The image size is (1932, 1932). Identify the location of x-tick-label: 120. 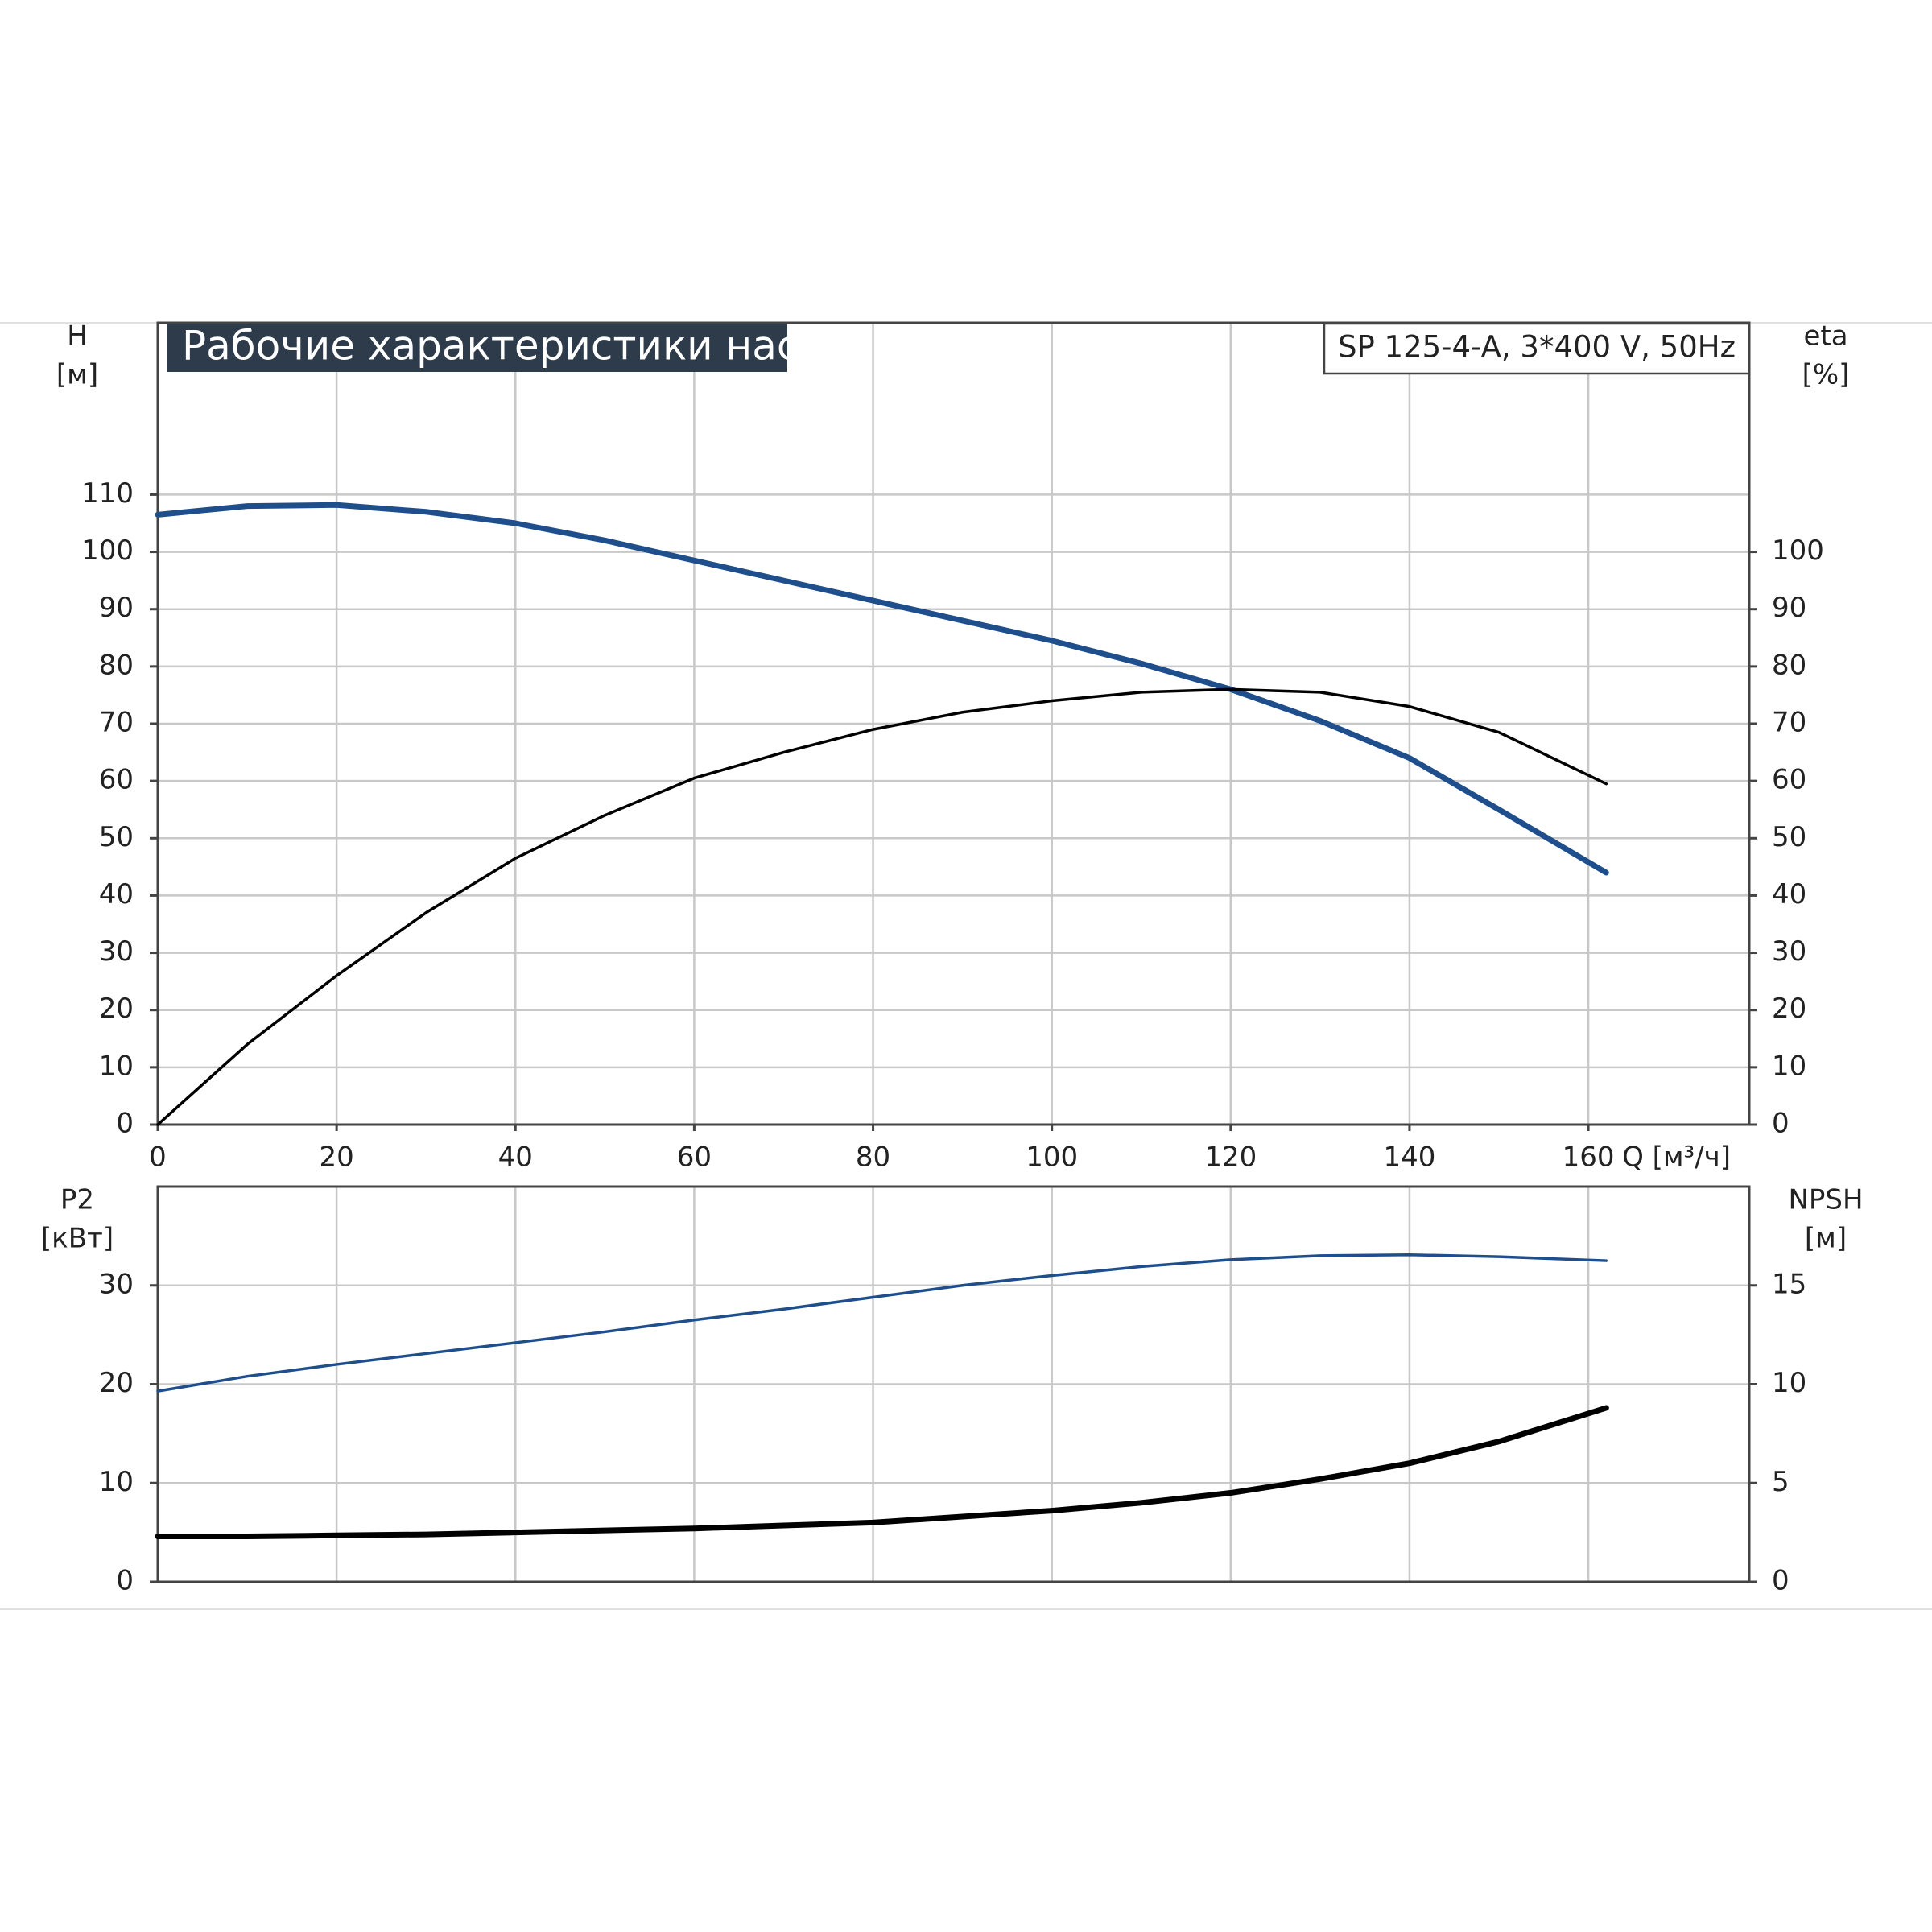
(1230, 1157).